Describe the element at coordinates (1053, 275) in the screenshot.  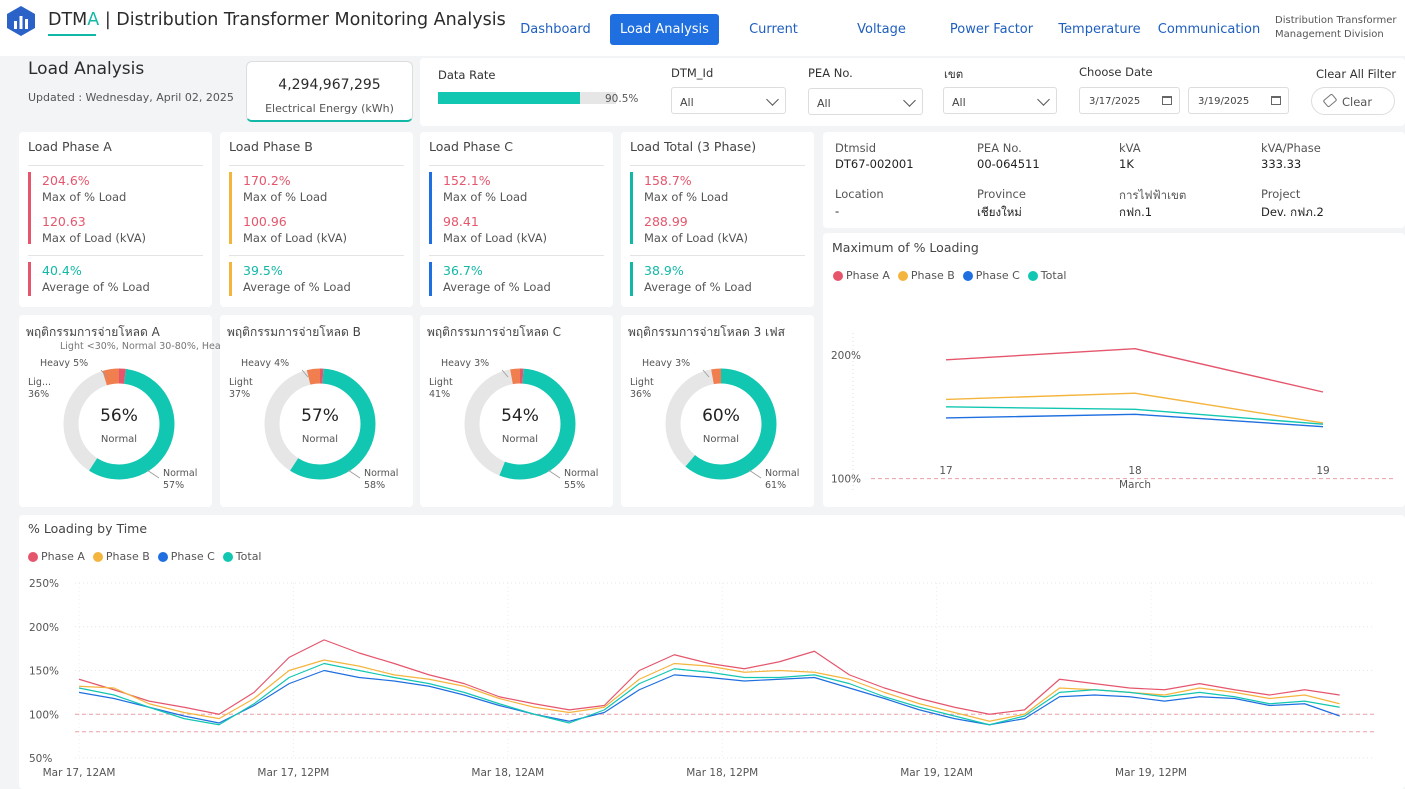
I see `legend-label: Total` at that location.